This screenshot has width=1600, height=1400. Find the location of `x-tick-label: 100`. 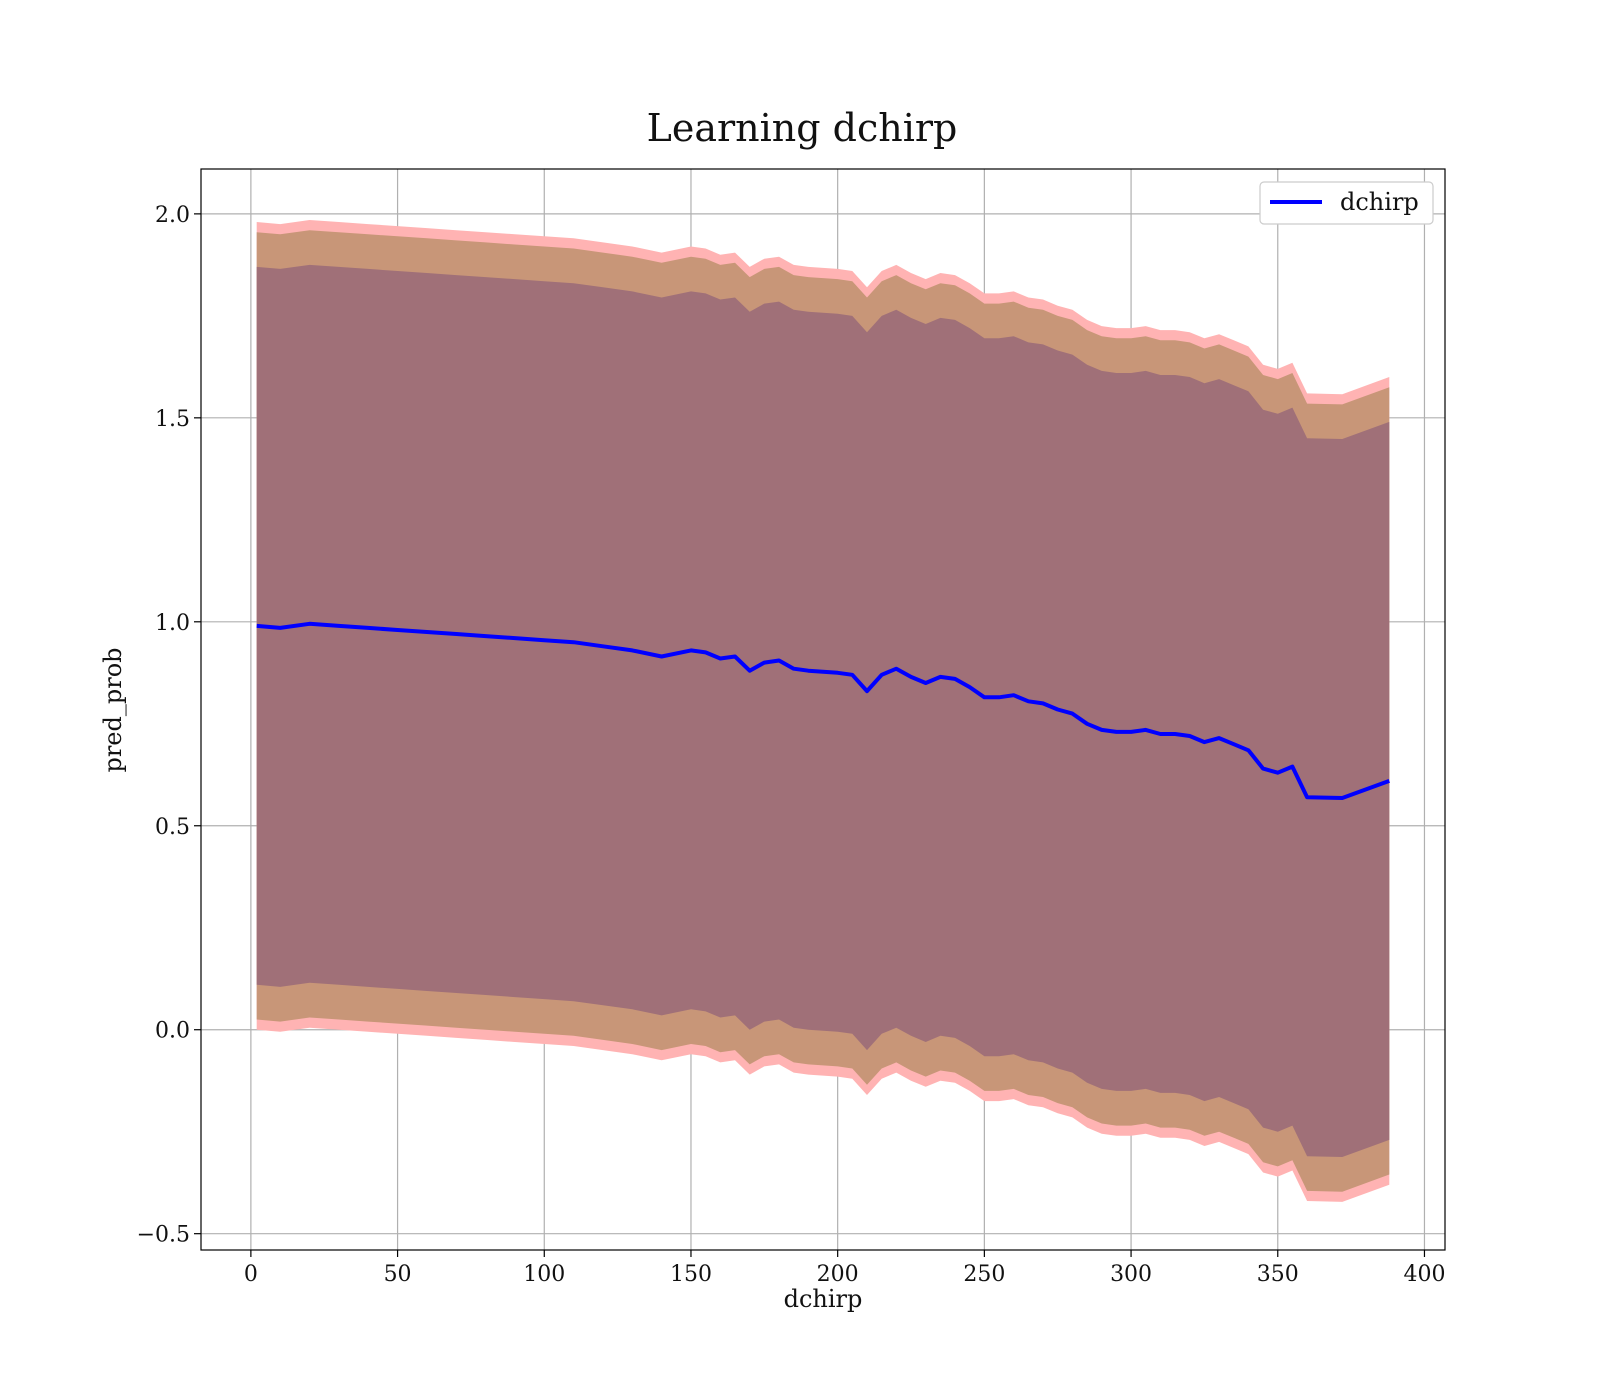

x-tick-label: 100 is located at coordinates (544, 1274).